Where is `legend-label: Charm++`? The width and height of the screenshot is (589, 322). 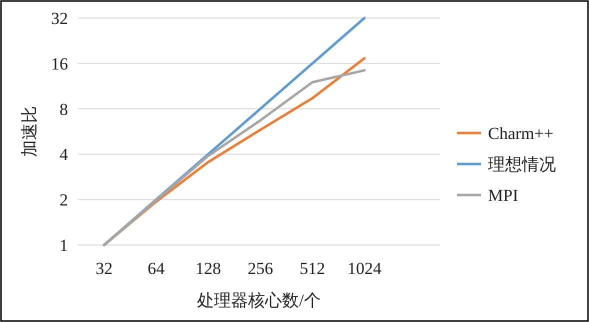
legend-label: Charm++ is located at coordinates (521, 133).